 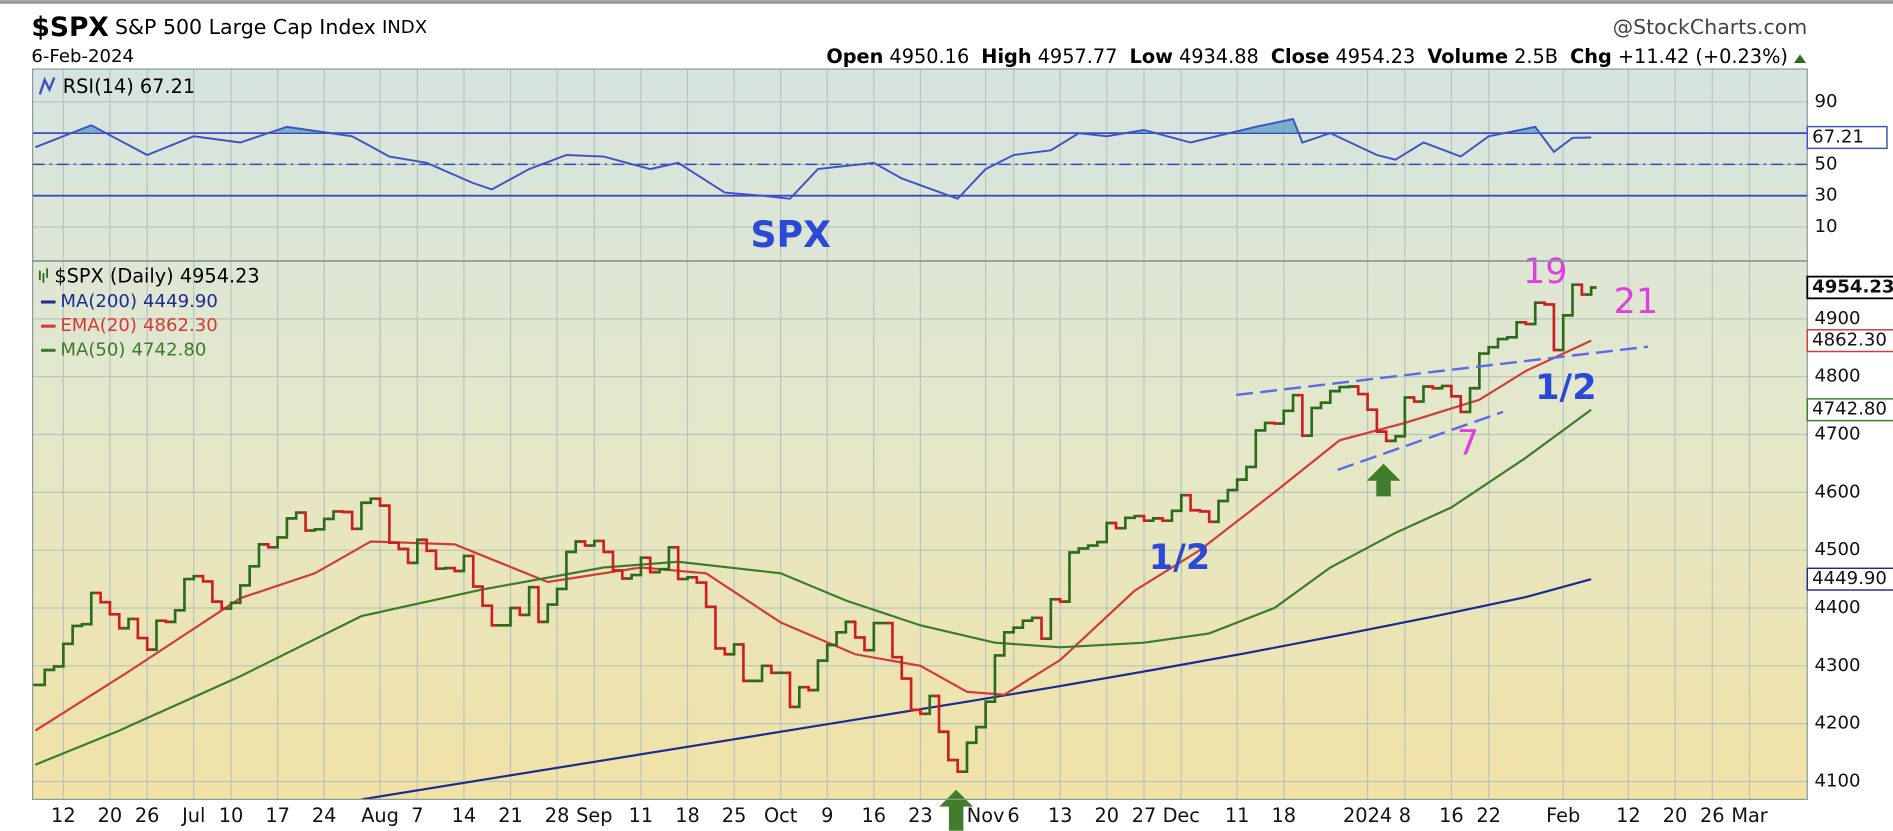 What do you see at coordinates (1703, 55) in the screenshot?
I see `quote-value: +11.42 (+0.23%)` at bounding box center [1703, 55].